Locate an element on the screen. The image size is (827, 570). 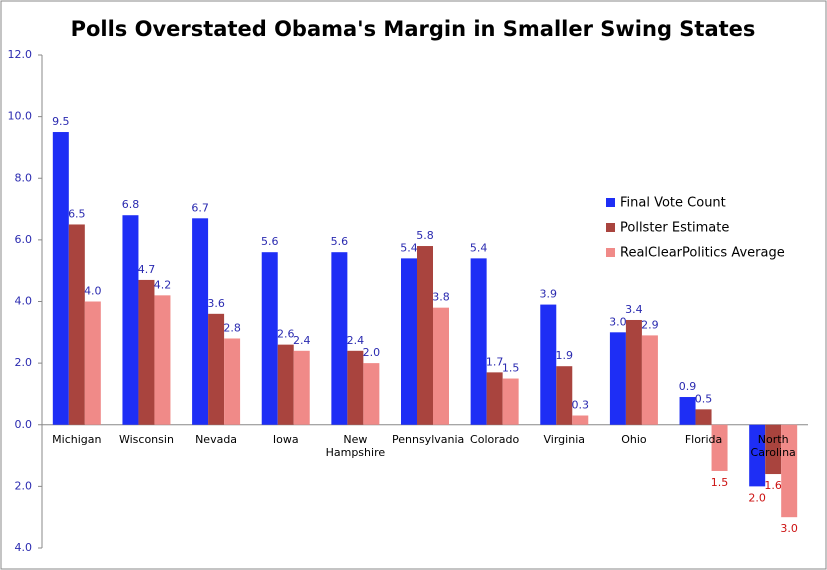
data-label: 4.2 is located at coordinates (163, 284).